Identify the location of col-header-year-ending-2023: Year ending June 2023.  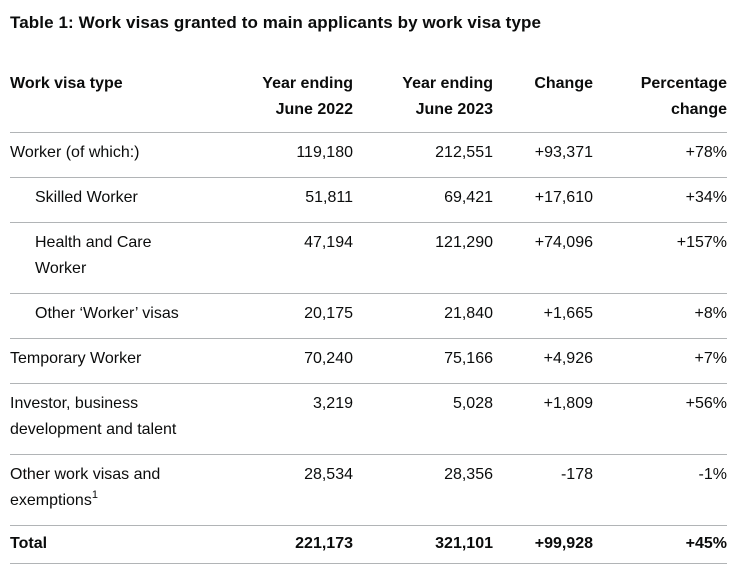
(423, 102).